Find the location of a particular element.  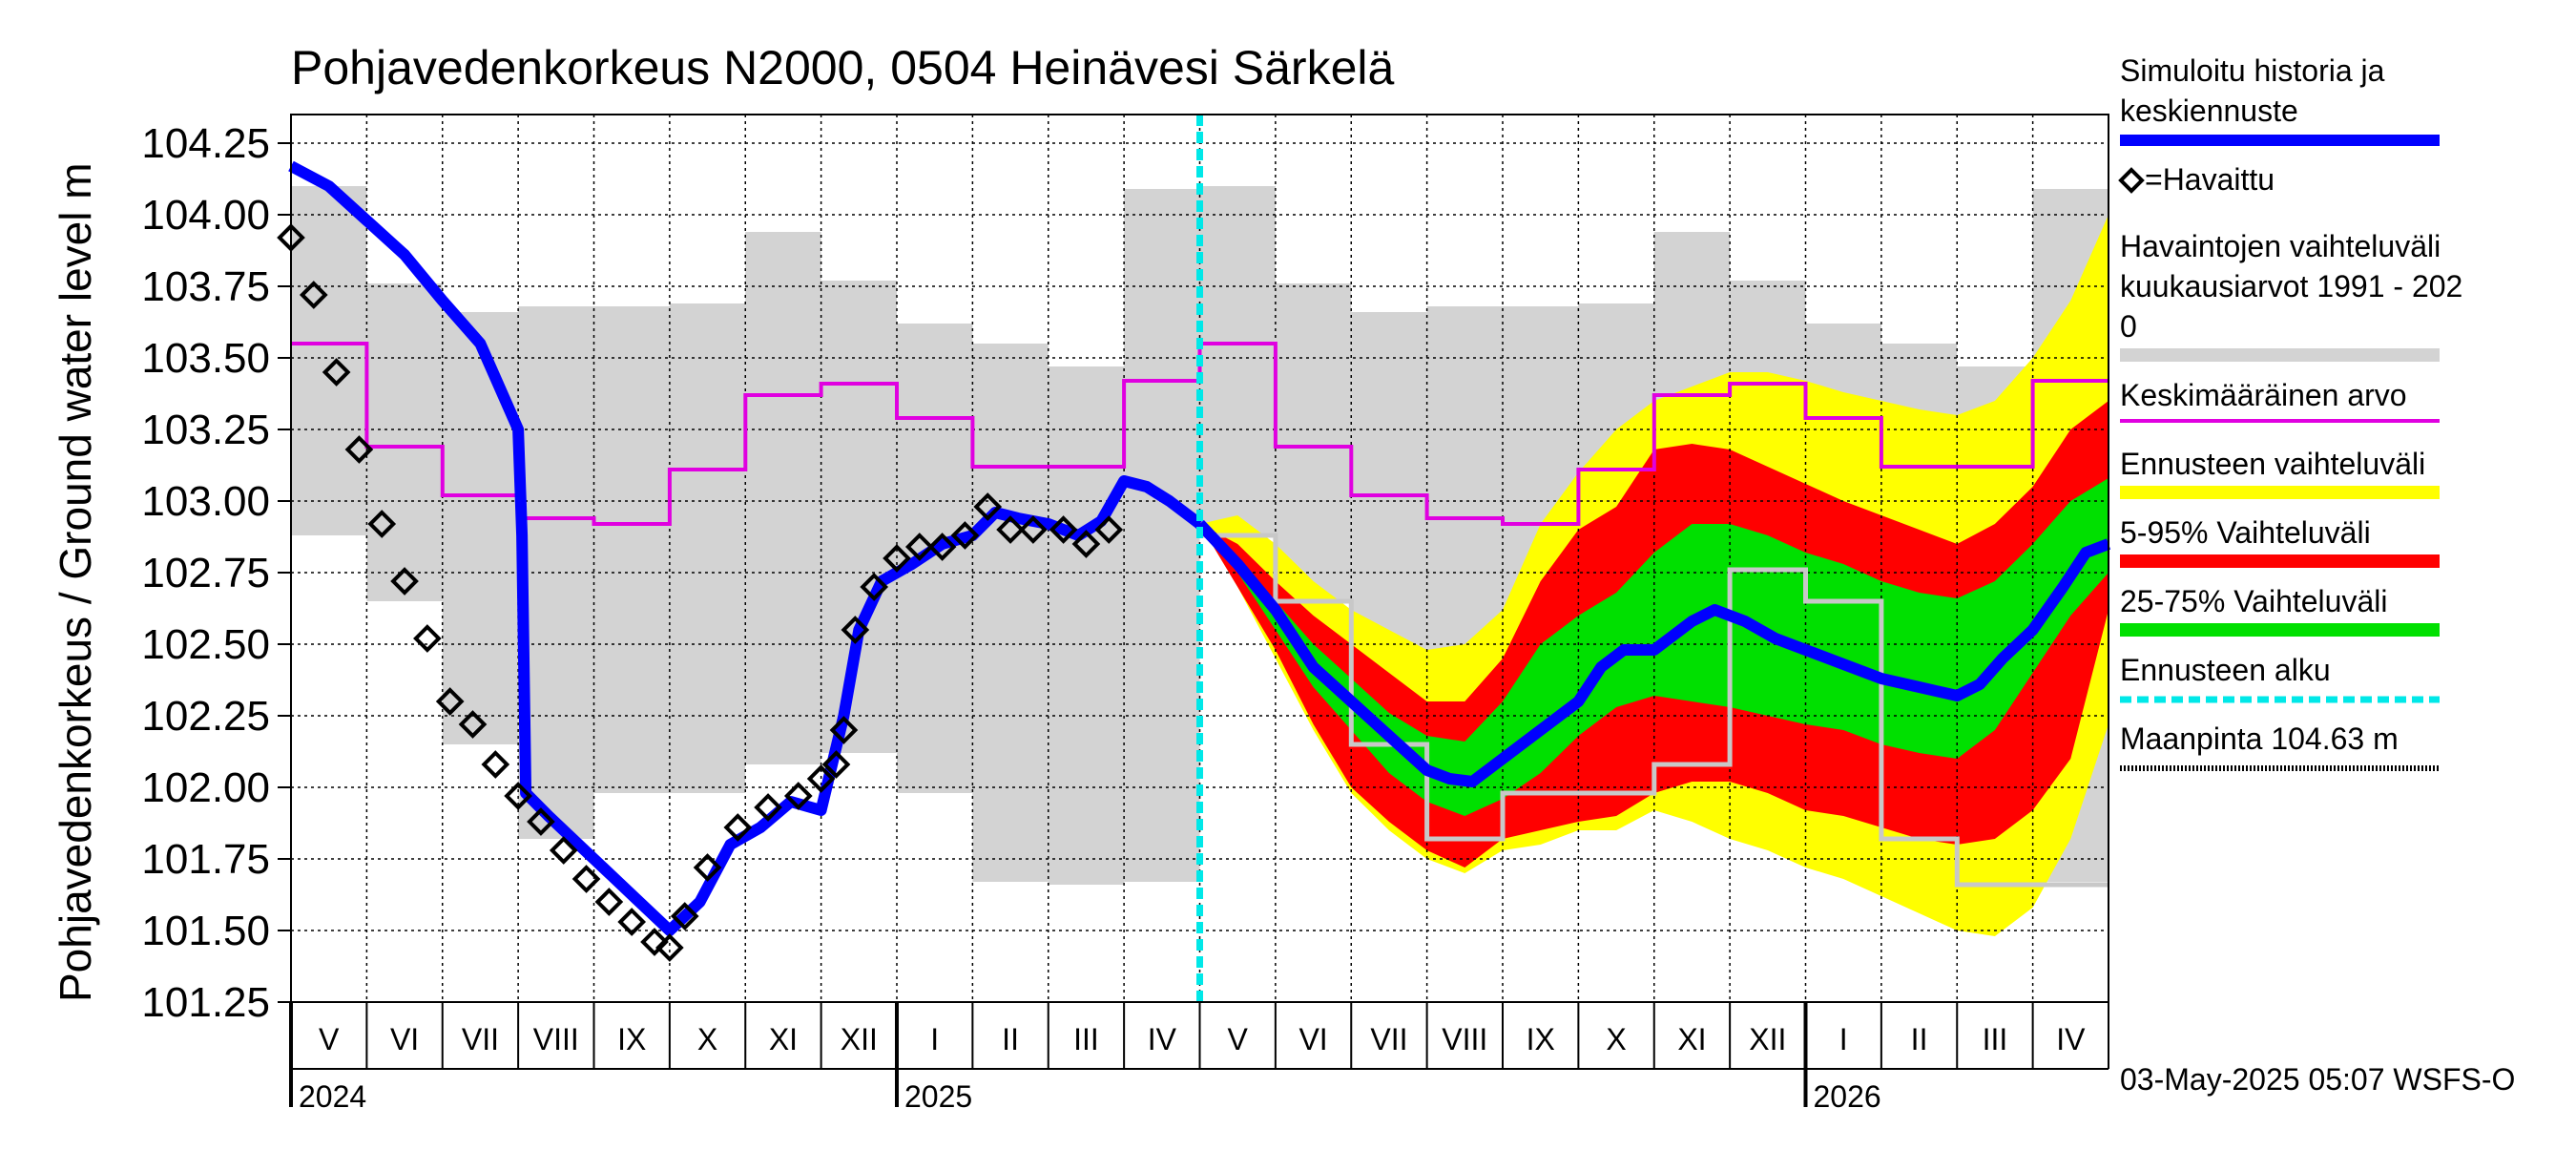

legend-text: =Havaittu is located at coordinates (2210, 179).